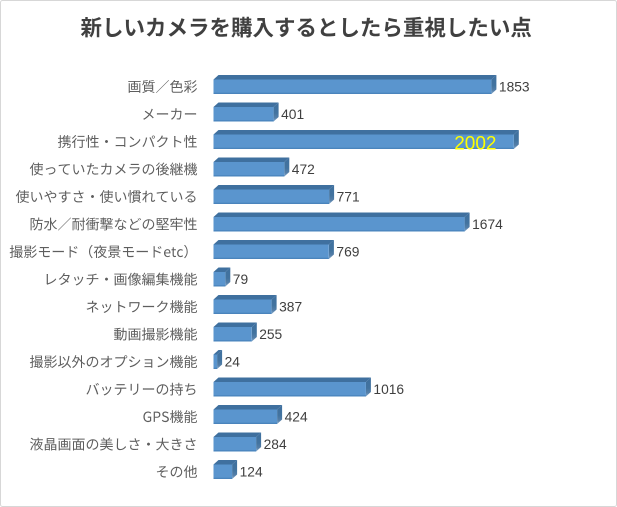 The width and height of the screenshot is (617, 507). I want to click on svg-text: 401, so click(292, 114).